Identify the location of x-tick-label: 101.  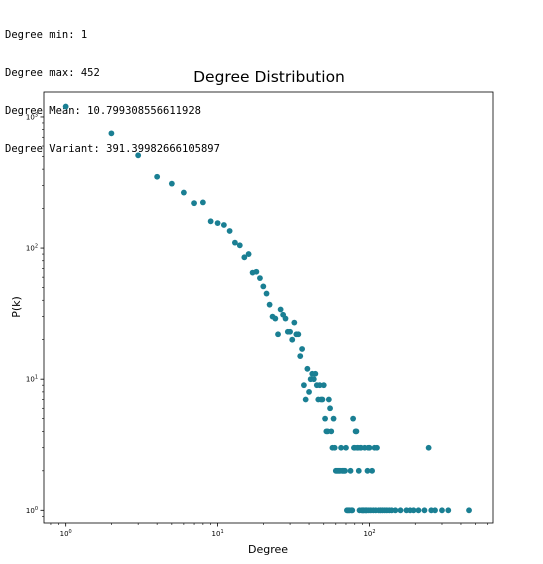
(218, 533).